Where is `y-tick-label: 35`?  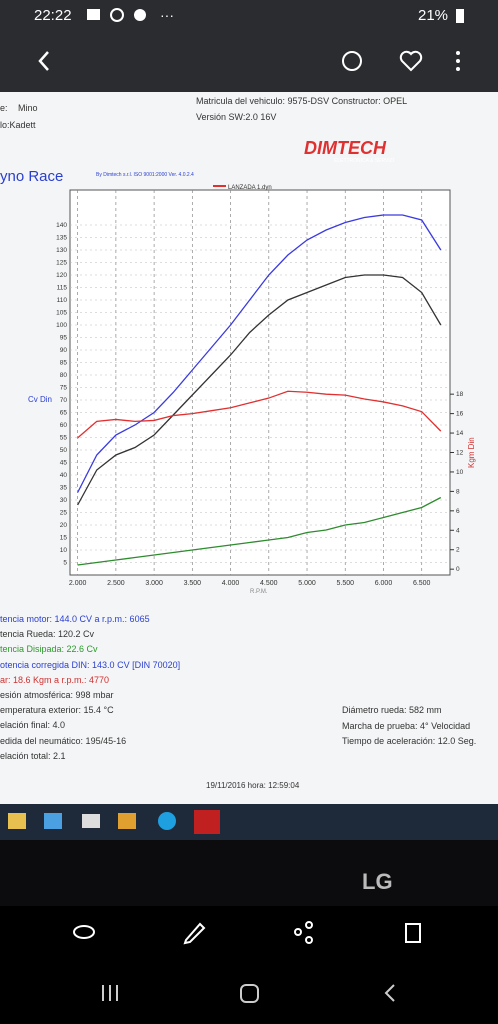
y-tick-label: 35 is located at coordinates (64, 488).